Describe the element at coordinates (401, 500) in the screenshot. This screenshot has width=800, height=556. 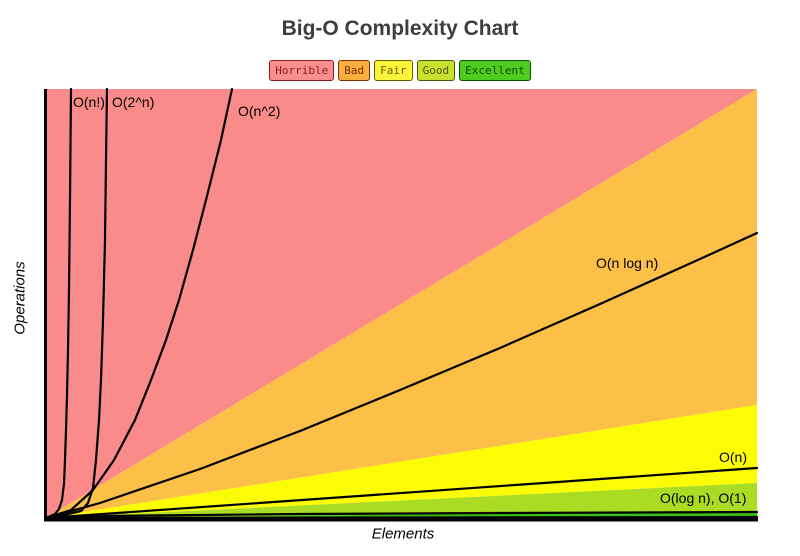
I see `region-good` at that location.